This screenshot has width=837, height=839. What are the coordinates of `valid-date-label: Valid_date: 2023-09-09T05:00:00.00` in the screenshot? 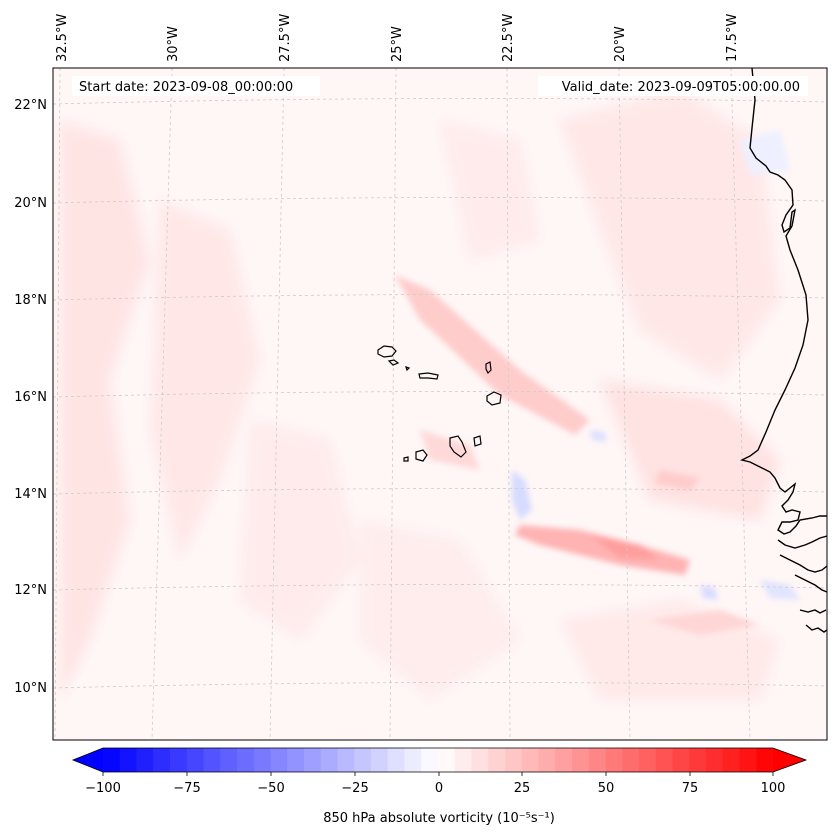 It's located at (681, 87).